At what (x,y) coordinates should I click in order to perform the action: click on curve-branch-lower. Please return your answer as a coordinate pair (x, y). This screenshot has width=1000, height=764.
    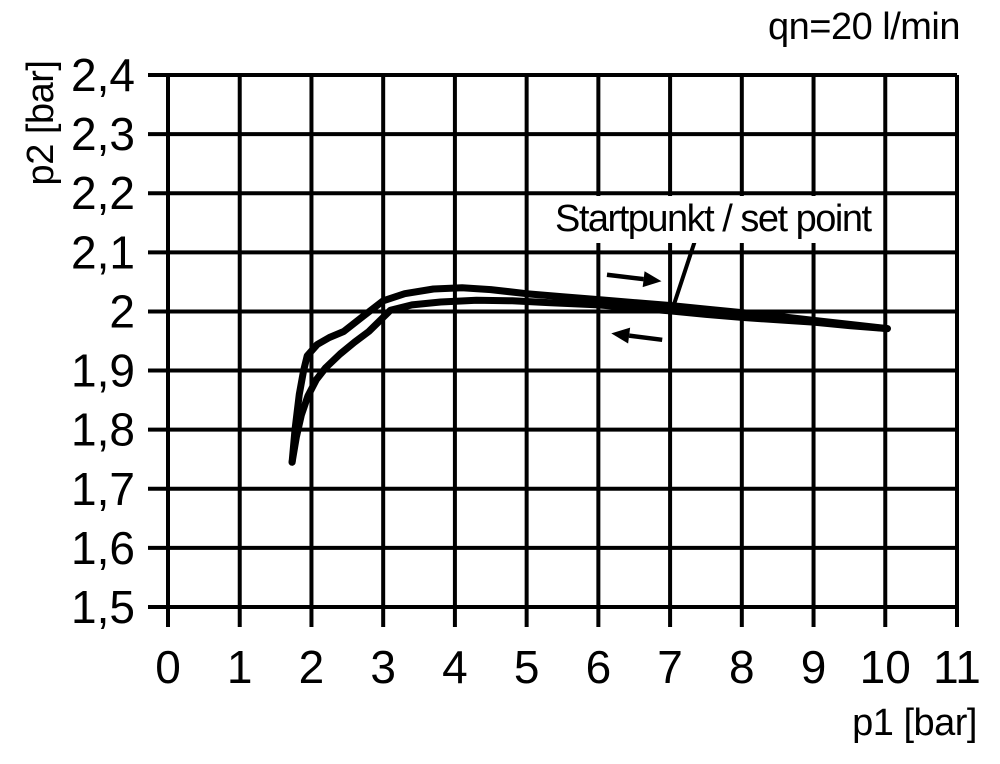
    Looking at the image, I should click on (589, 381).